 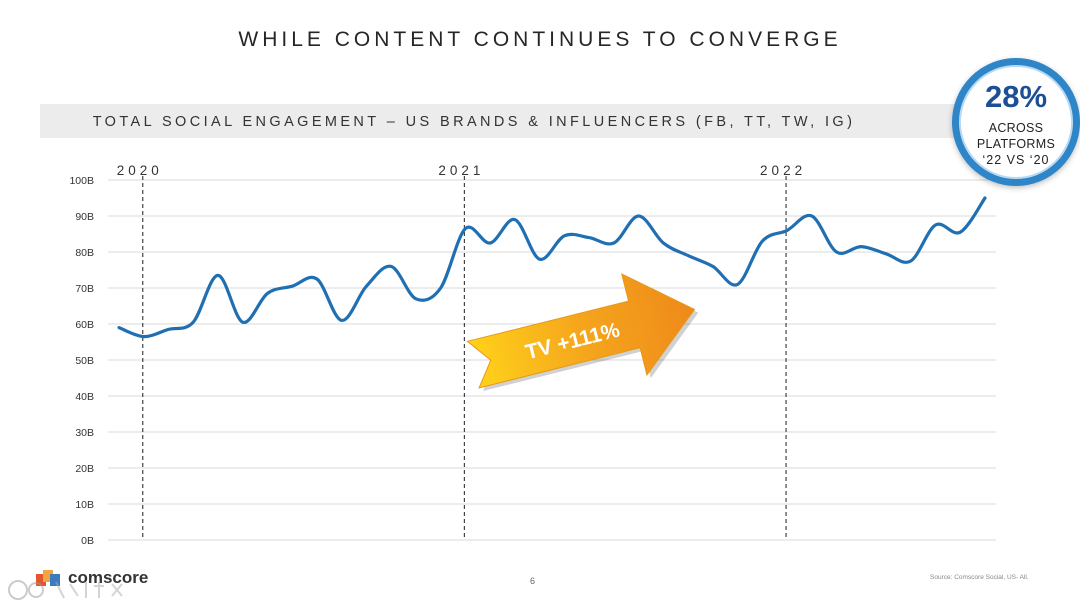 I want to click on y-tick-label: 20B, so click(x=84, y=469).